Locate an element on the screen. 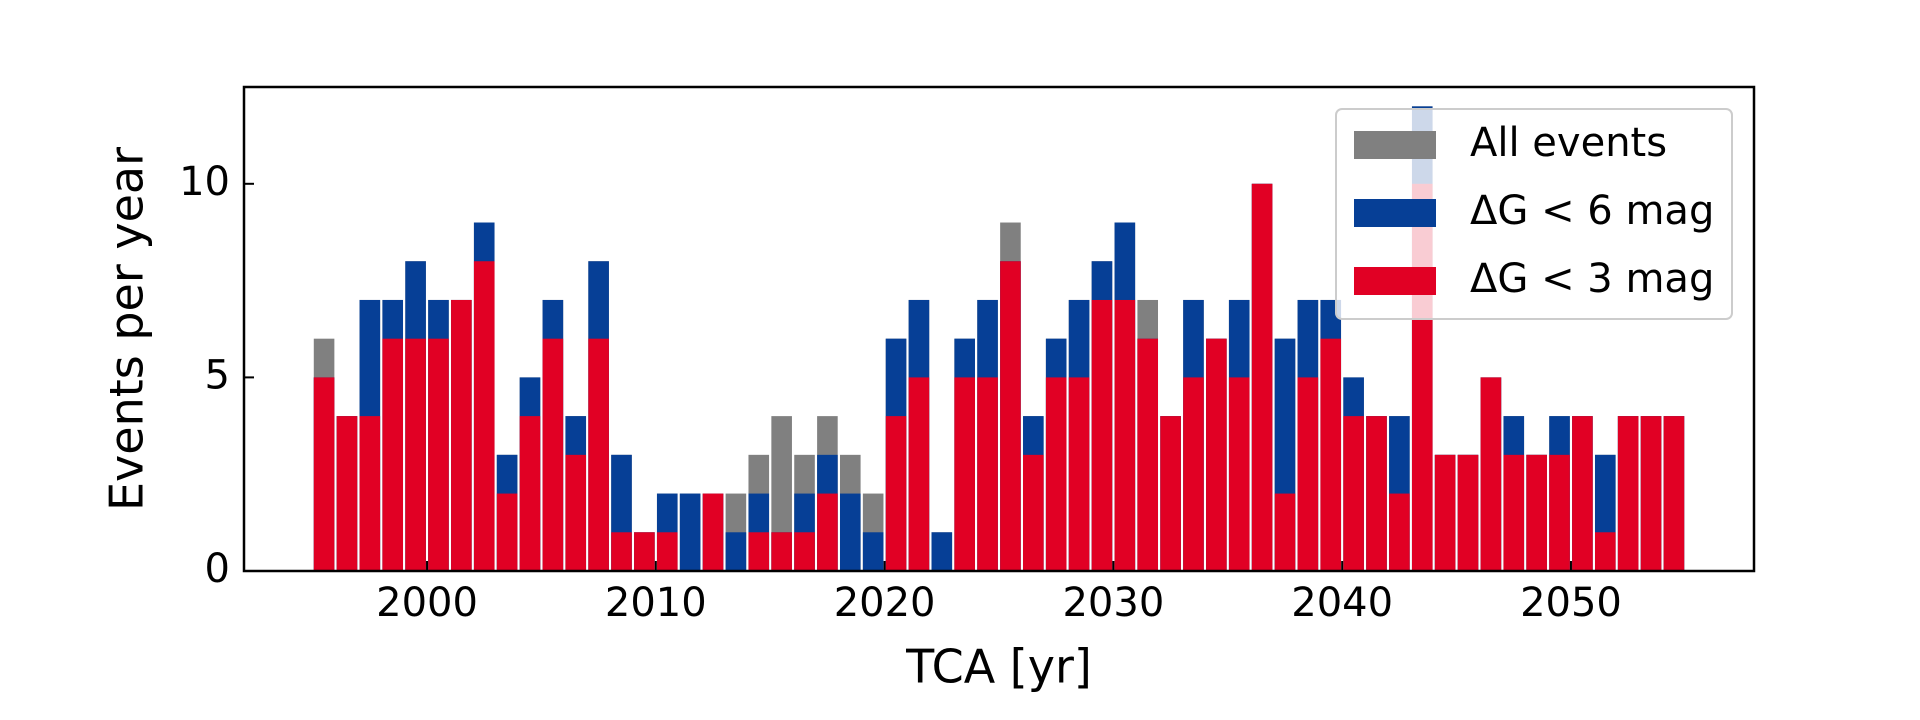 The height and width of the screenshot is (720, 1920). legend-label: ΔG < 6 mag is located at coordinates (1592, 211).